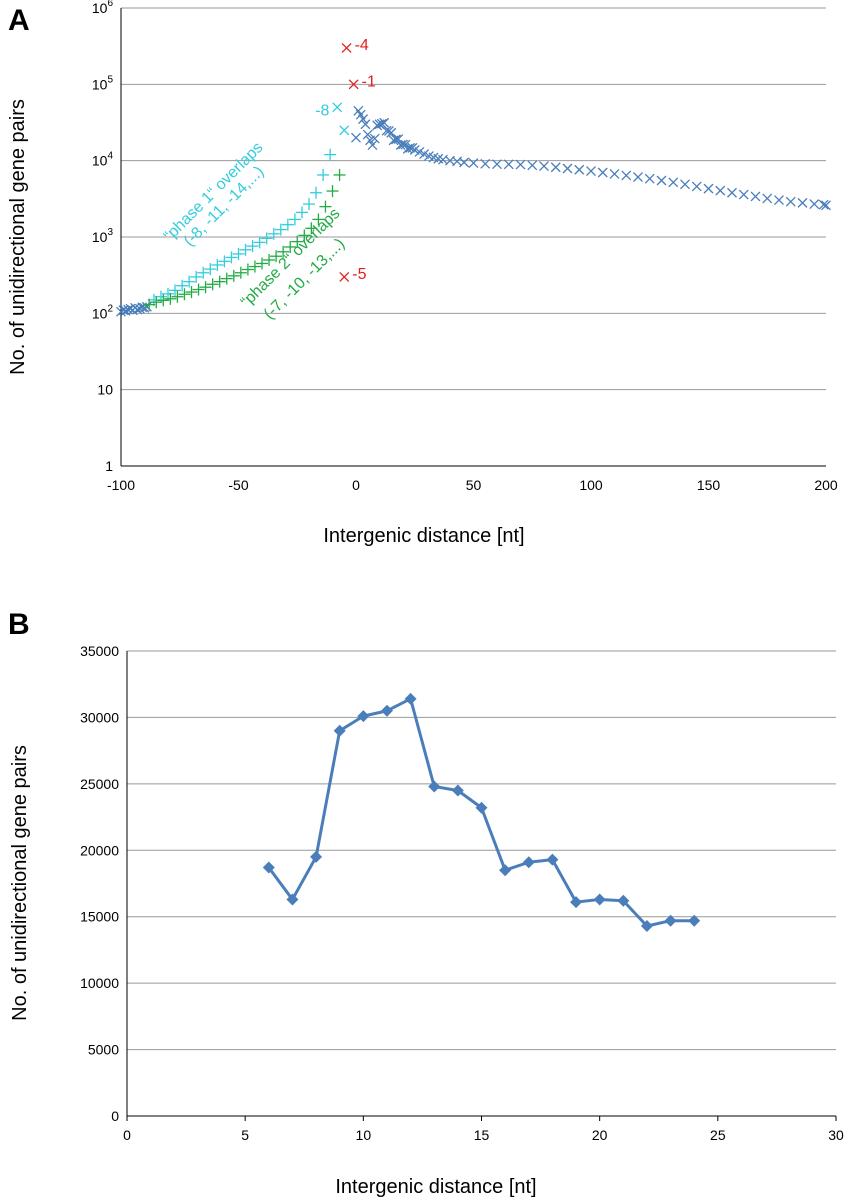 The width and height of the screenshot is (851, 1204). I want to click on panel-b-y-tick-label: 30000, so click(99, 717).